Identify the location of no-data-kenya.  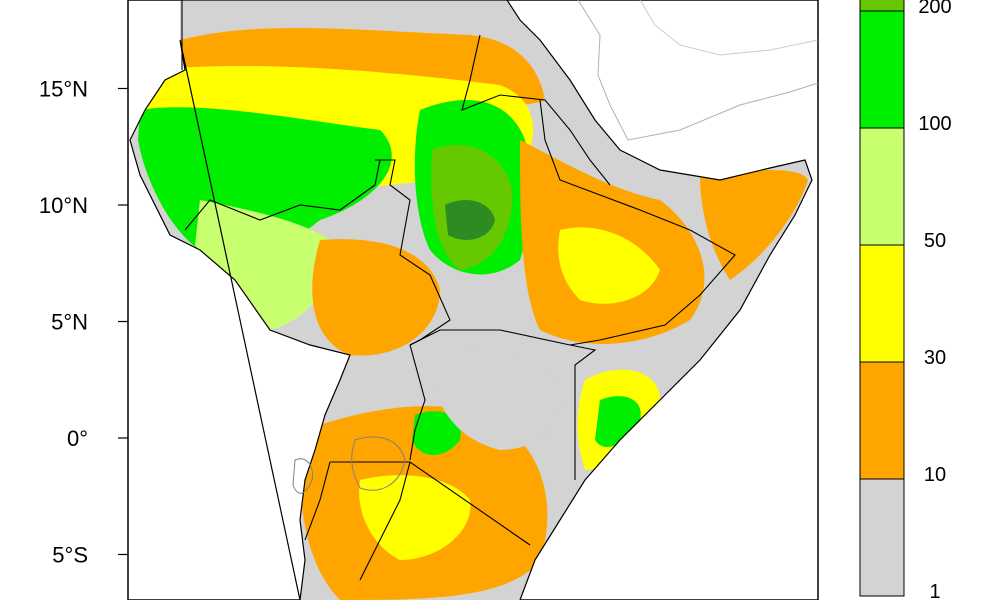
(496, 398).